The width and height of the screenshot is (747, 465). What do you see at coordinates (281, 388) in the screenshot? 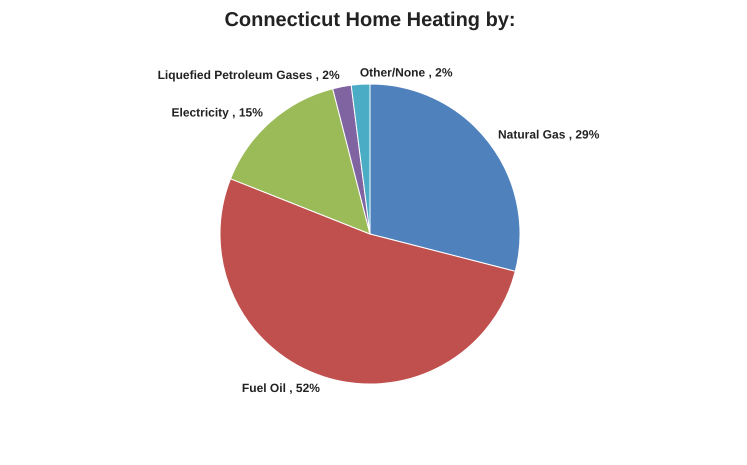
I see `slice-label: Fuel Oil , 52%` at bounding box center [281, 388].